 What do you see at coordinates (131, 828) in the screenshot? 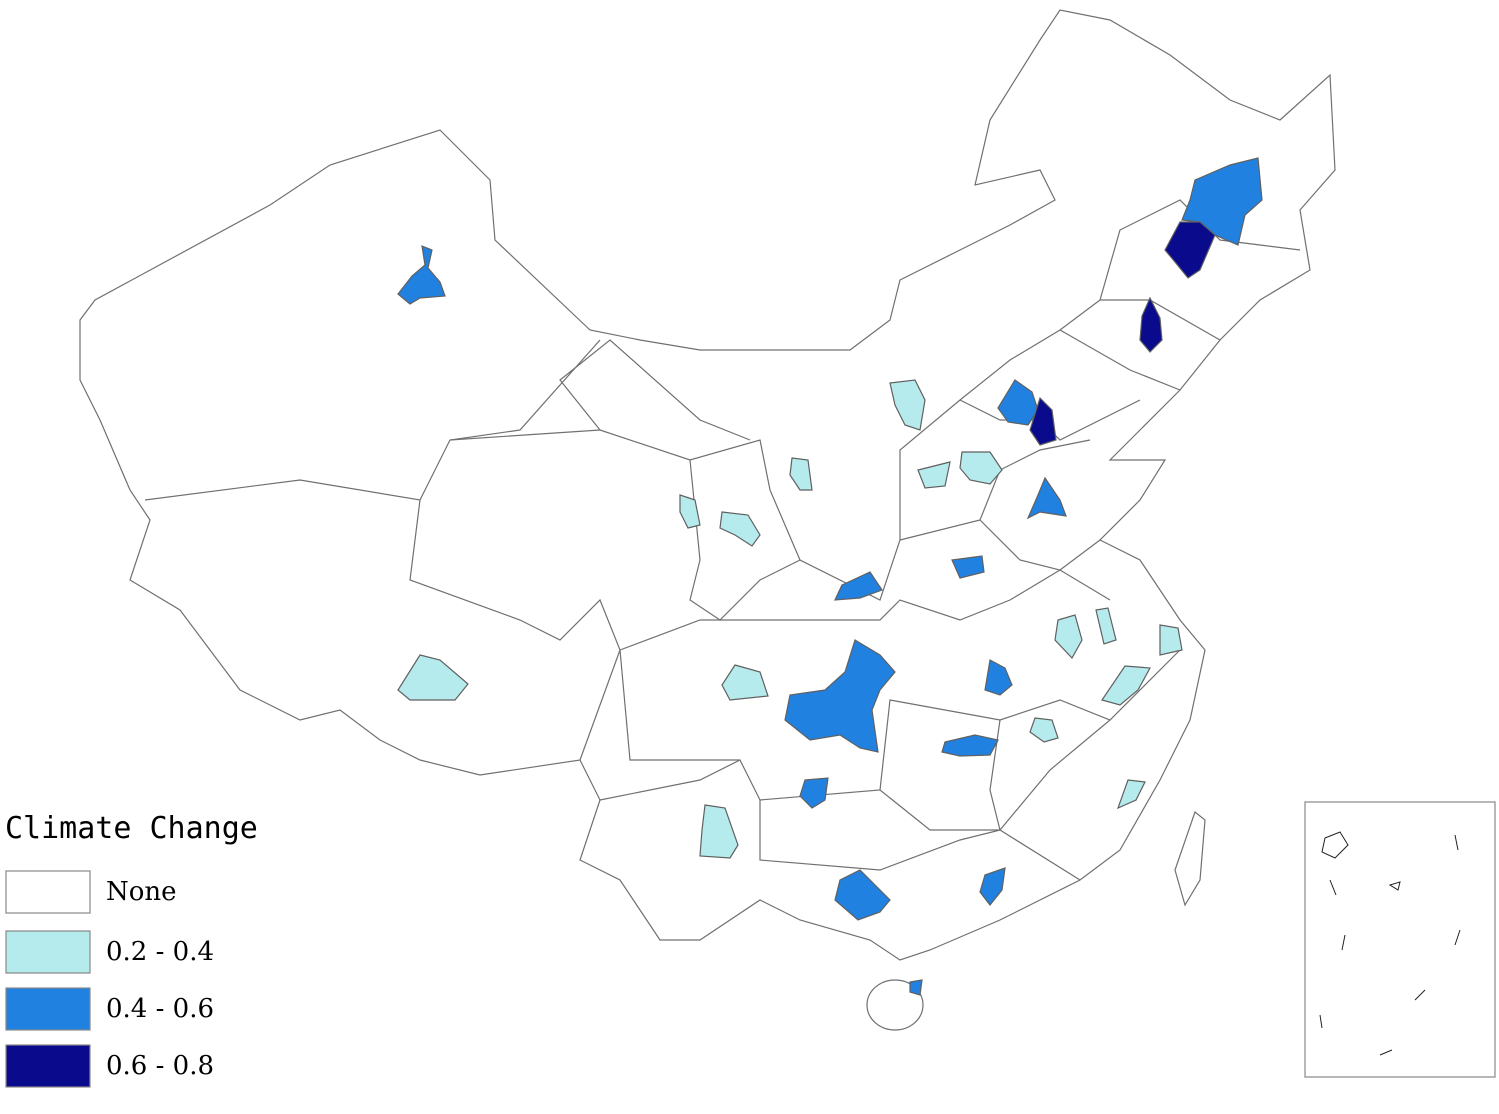
I see `legend-title: Climate Change` at bounding box center [131, 828].